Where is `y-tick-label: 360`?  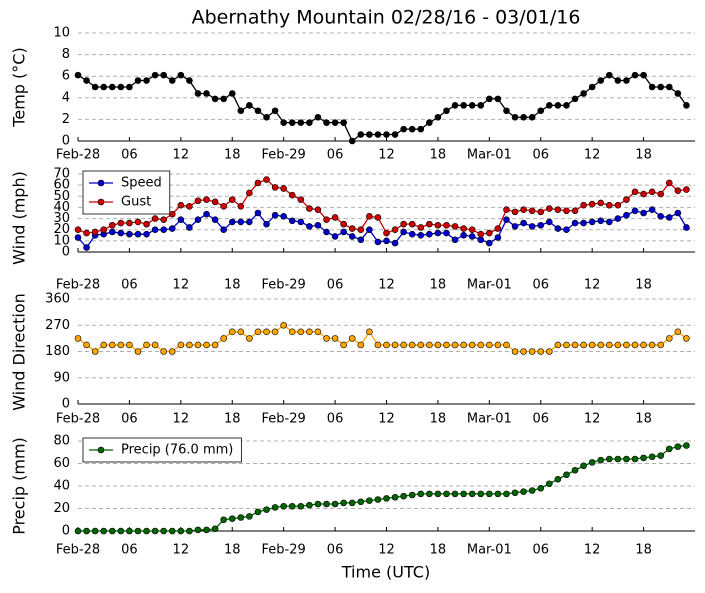
y-tick-label: 360 is located at coordinates (57, 299).